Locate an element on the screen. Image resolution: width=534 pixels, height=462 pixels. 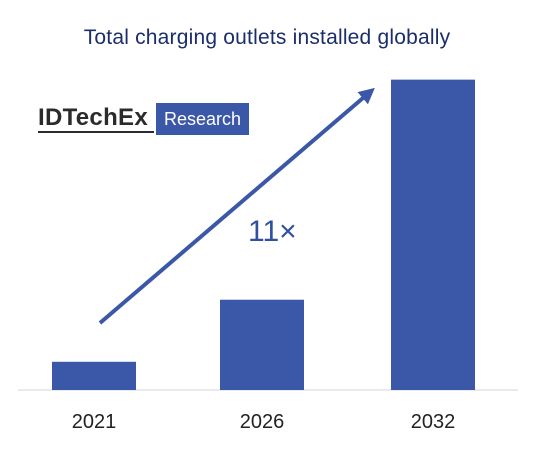
bar-2032 is located at coordinates (433, 235).